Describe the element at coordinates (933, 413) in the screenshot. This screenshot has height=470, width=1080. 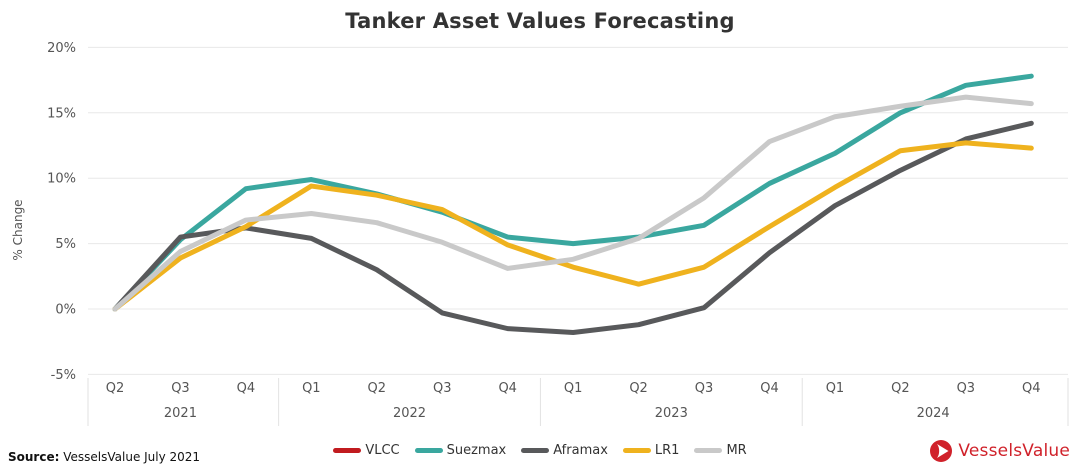
I see `year-group-label: 2024` at that location.